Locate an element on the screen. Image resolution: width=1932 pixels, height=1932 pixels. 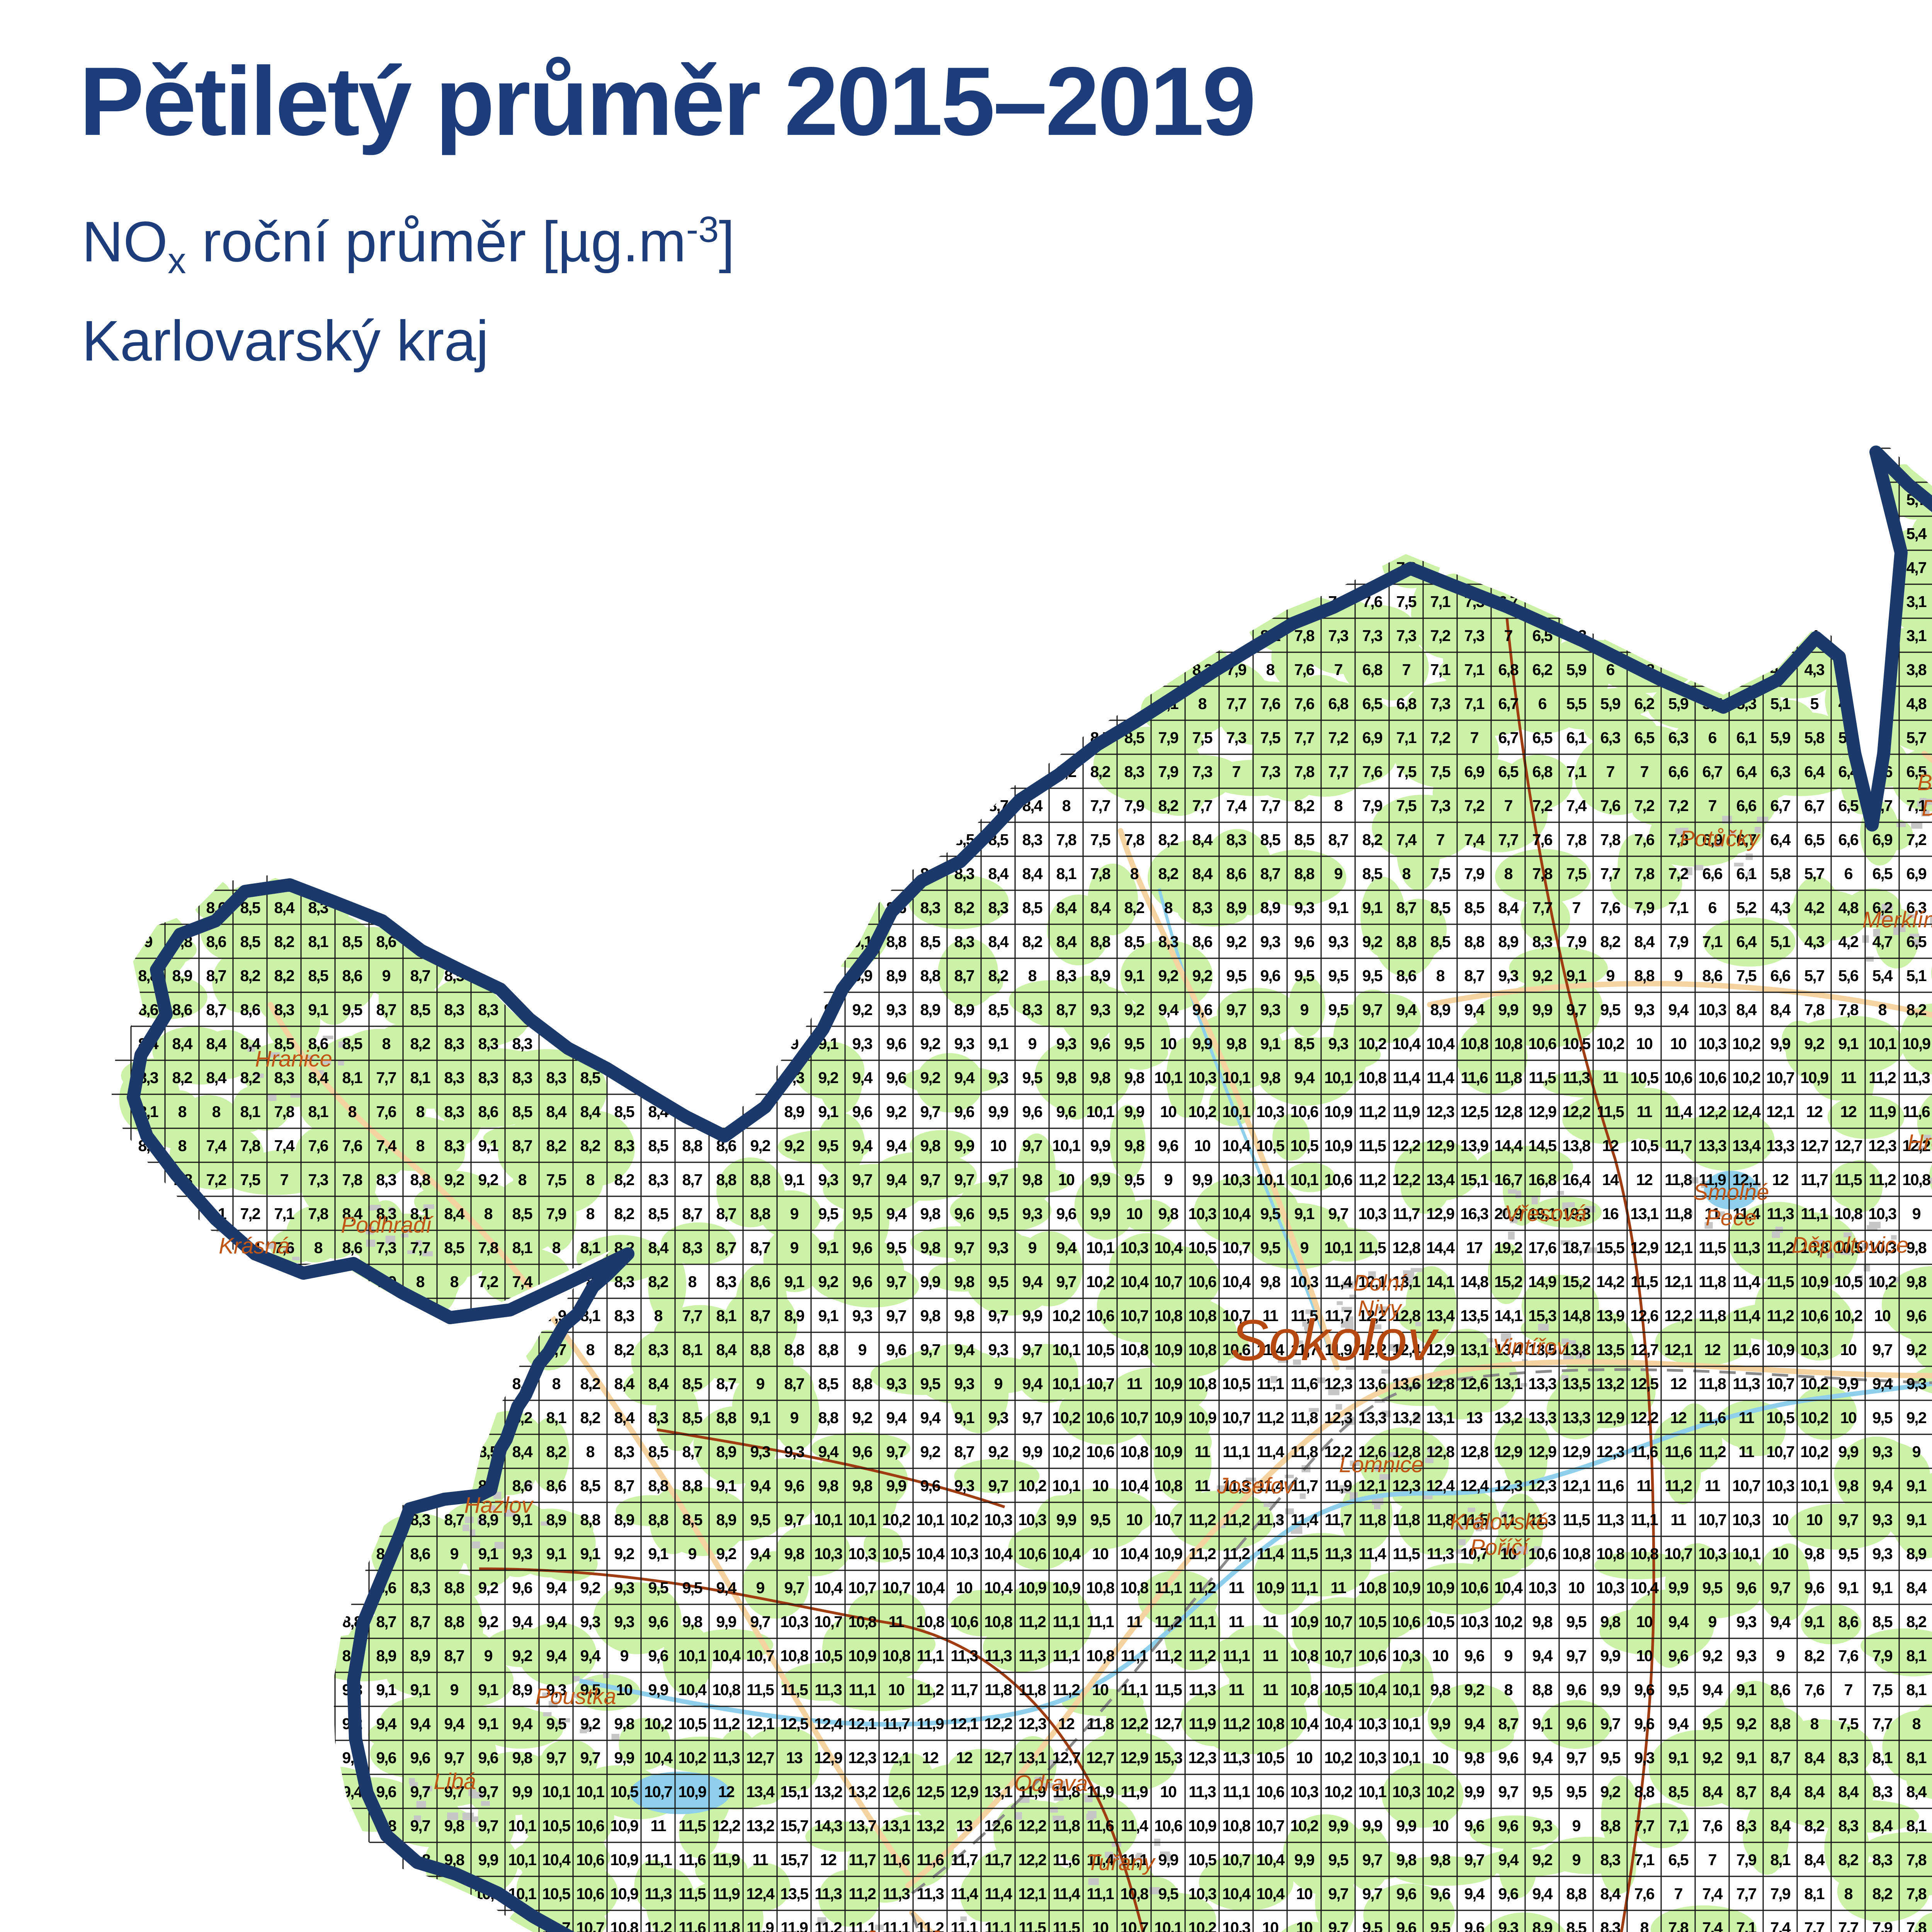
grid-cell-value: 10,2 is located at coordinates (1848, 1316).